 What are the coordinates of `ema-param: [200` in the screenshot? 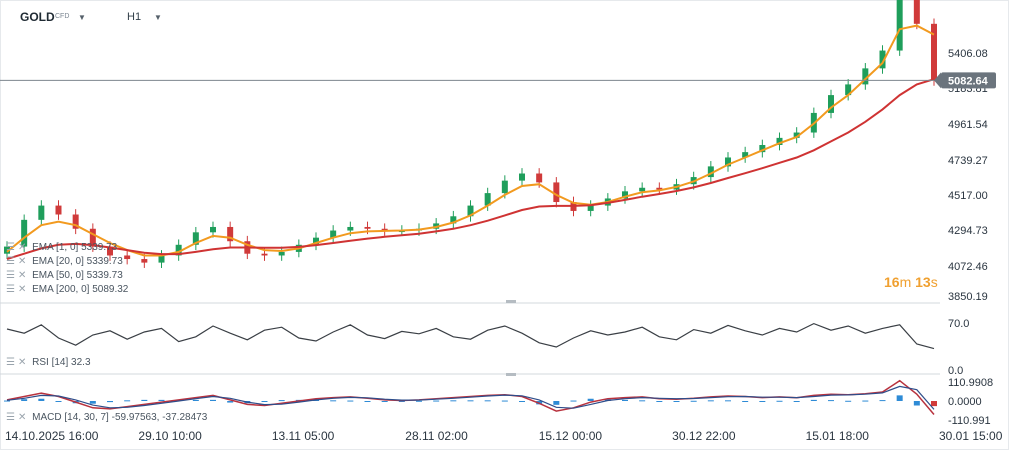 It's located at (66, 289).